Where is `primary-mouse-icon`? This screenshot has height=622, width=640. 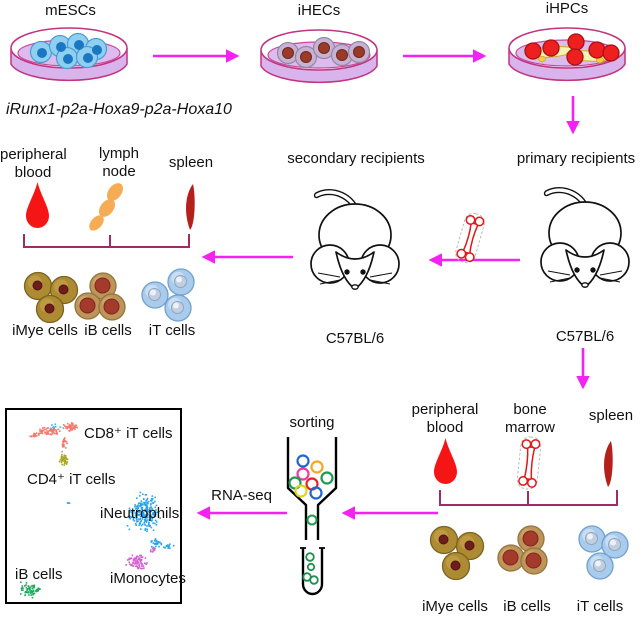
primary-mouse-icon is located at coordinates (585, 237).